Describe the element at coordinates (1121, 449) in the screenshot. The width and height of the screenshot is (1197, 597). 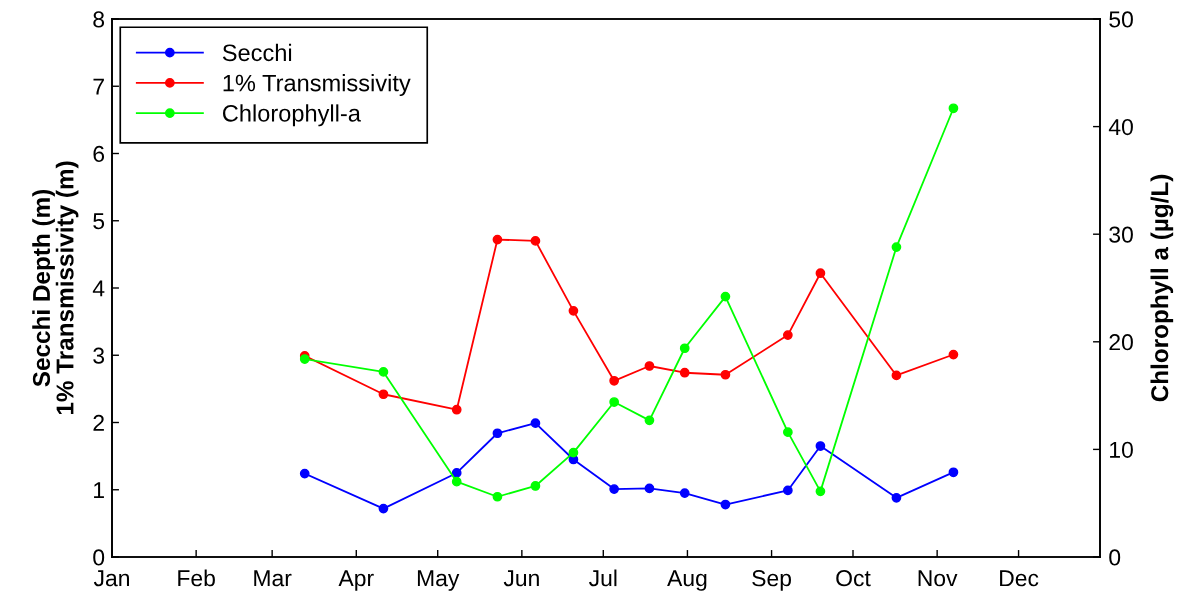
I see `y2-tick-label: 10` at that location.